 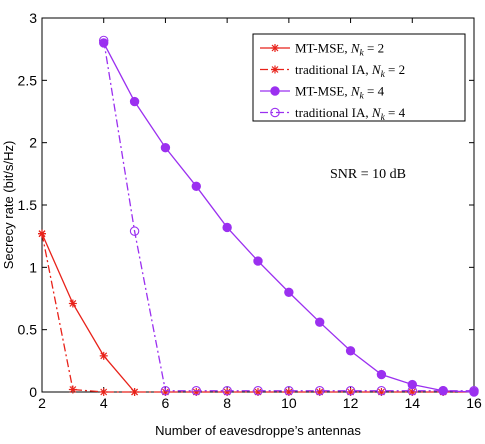 What do you see at coordinates (289, 403) in the screenshot?
I see `x-tick-label: 10` at bounding box center [289, 403].